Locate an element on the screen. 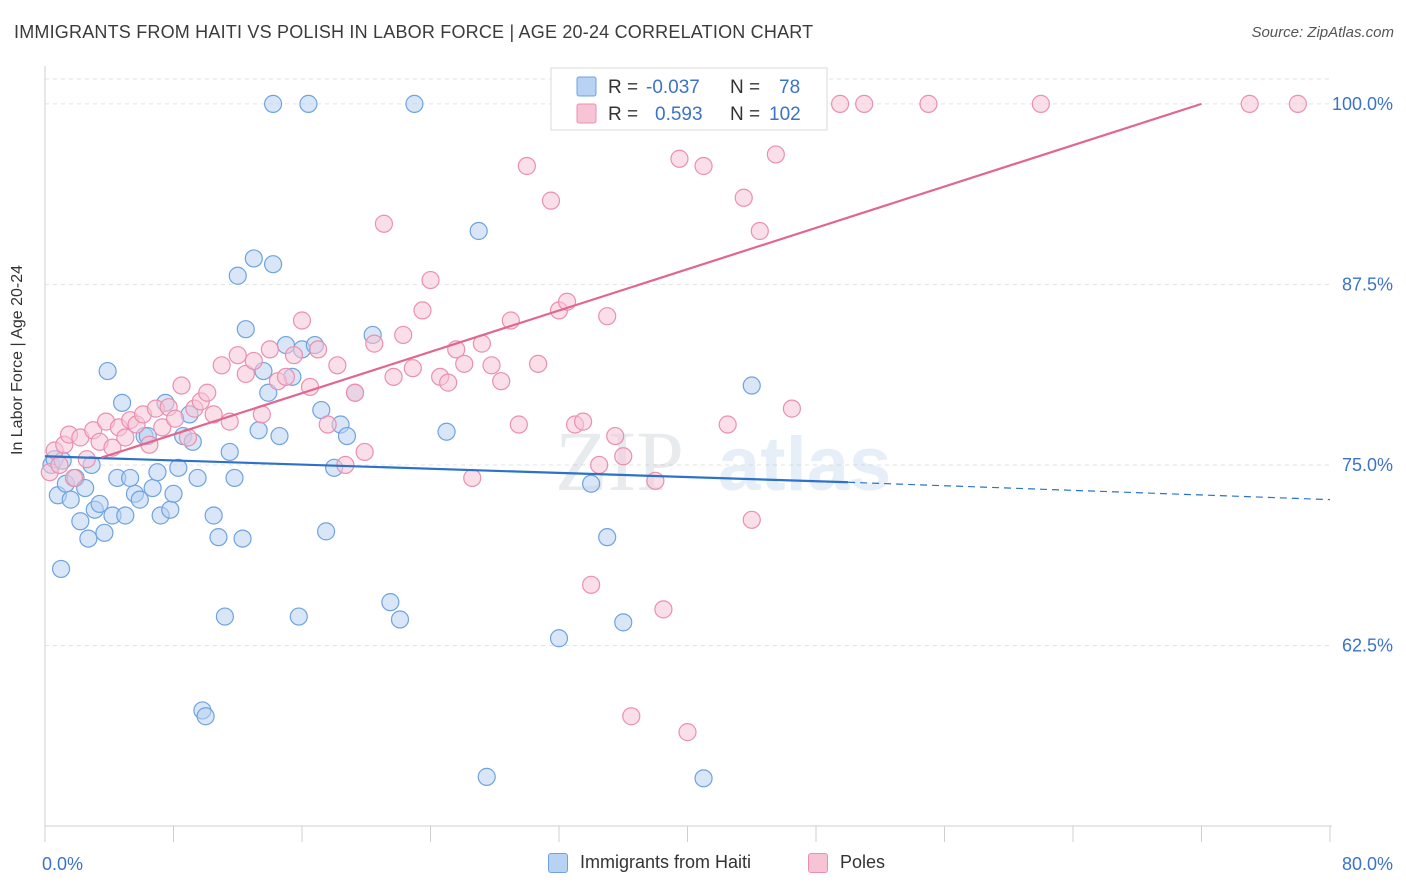 The image size is (1406, 892). legend-r-value-haiti: -0.037 is located at coordinates (673, 87).